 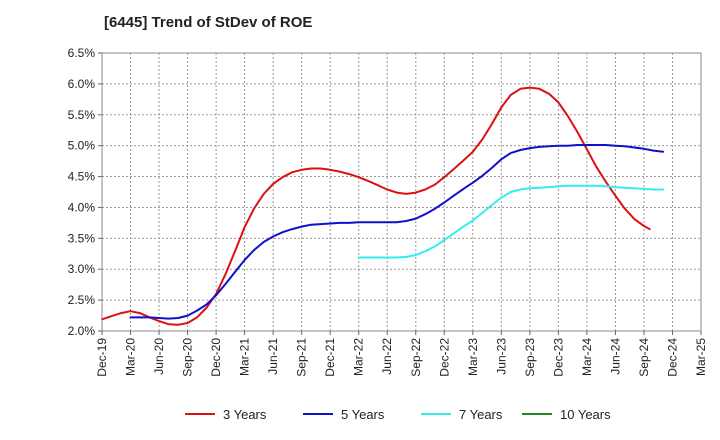 What do you see at coordinates (82, 300) in the screenshot?
I see `y-tick-label: 2.5%` at bounding box center [82, 300].